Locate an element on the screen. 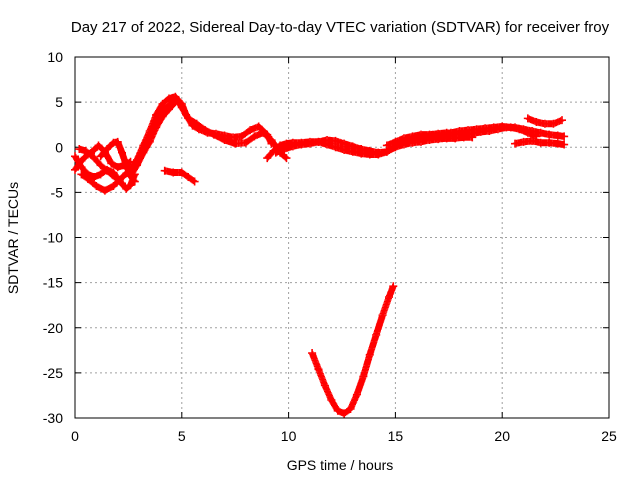  y-tick-labels: 10 5 0 -5 -10 -15 -20 -25 -30 is located at coordinates (53, 237).